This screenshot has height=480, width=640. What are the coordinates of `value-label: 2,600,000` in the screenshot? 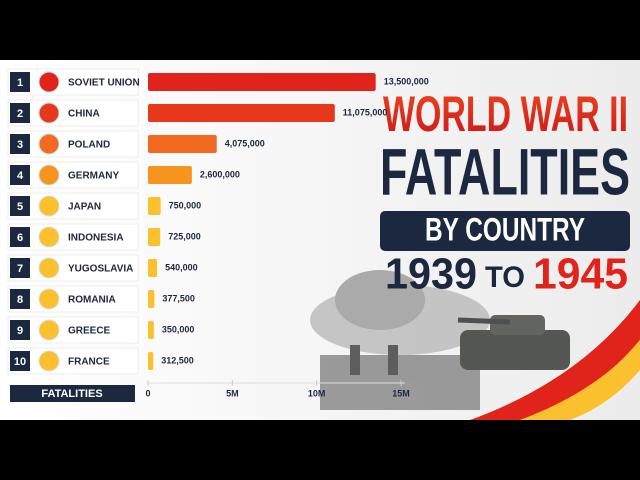 It's located at (220, 174).